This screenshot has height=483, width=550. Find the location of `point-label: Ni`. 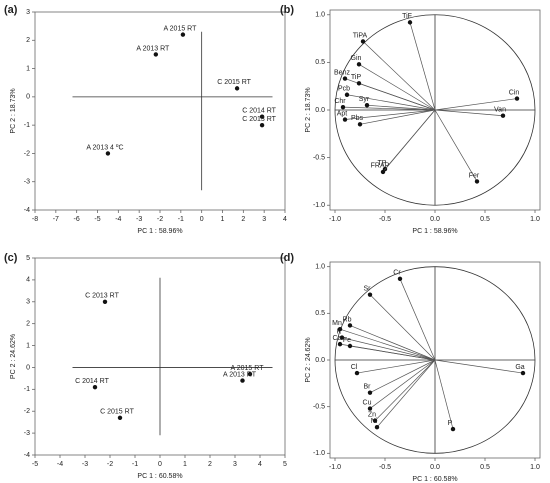

point-label: Ni is located at coordinates (374, 421).